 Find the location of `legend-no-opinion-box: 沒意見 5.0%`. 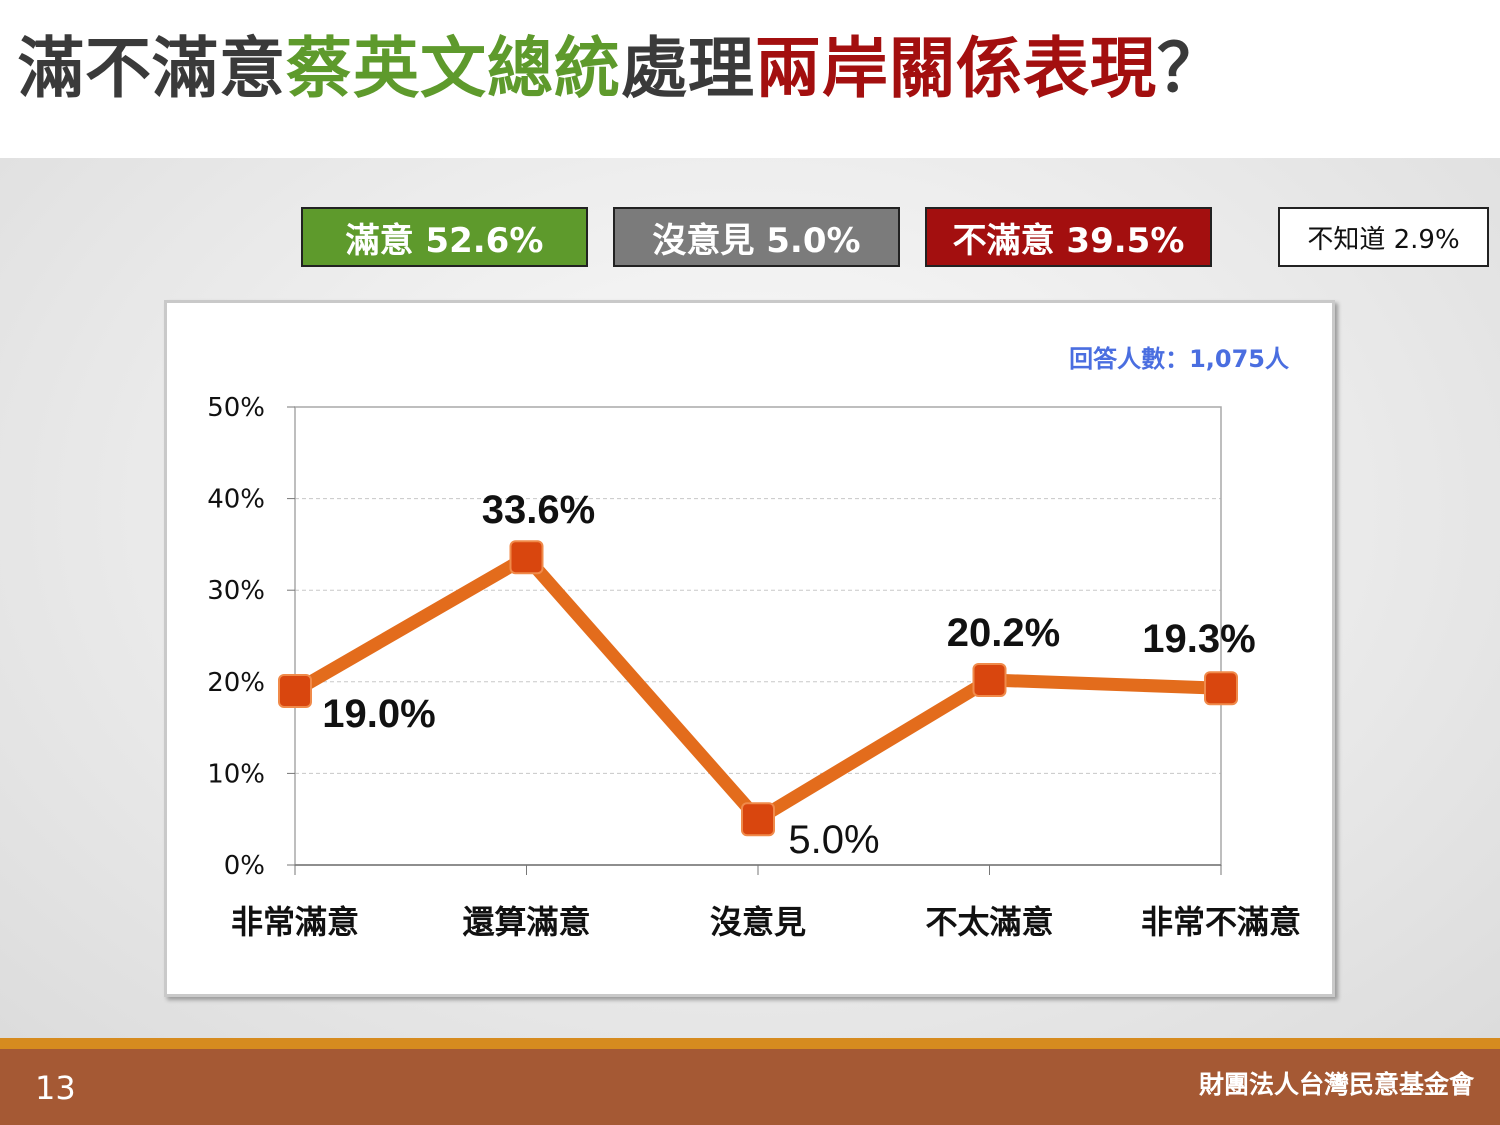

legend-no-opinion-box: 沒意見 5.0% is located at coordinates (756, 237).